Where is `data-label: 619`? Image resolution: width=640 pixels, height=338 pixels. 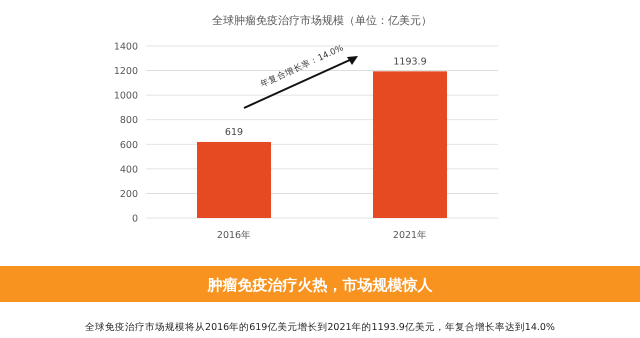 data-label: 619 is located at coordinates (234, 132).